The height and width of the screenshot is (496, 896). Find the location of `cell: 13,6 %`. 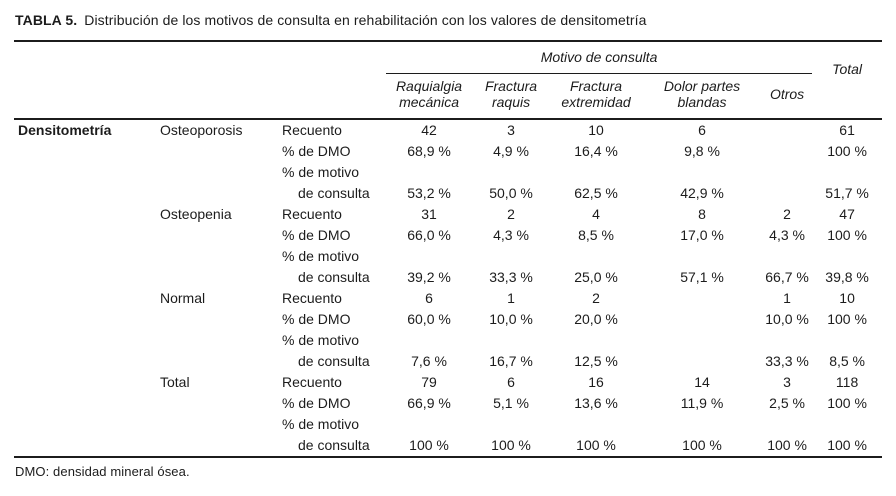

cell: 13,6 % is located at coordinates (596, 403).